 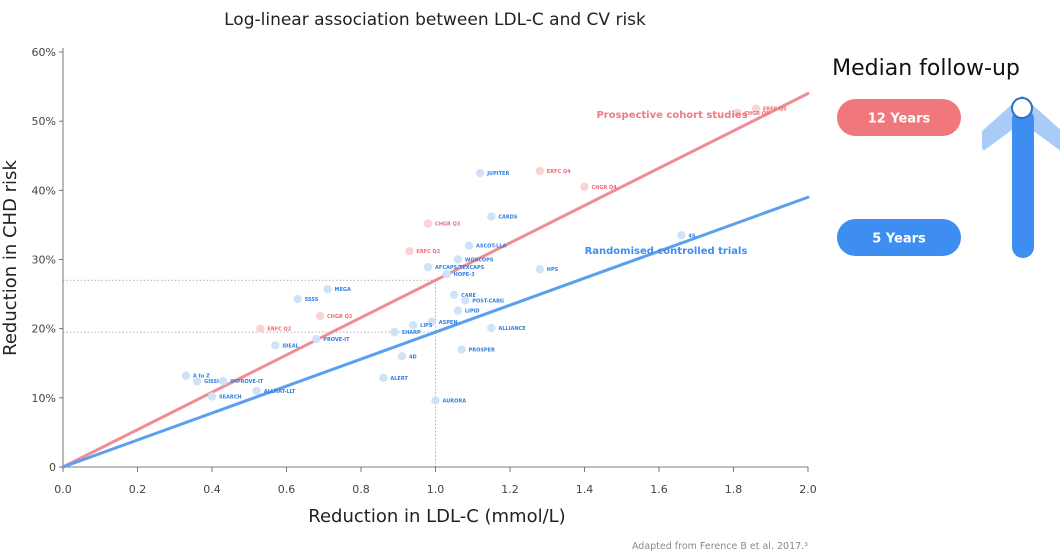 I want to click on point-label: HOPE-3, so click(x=465, y=275).